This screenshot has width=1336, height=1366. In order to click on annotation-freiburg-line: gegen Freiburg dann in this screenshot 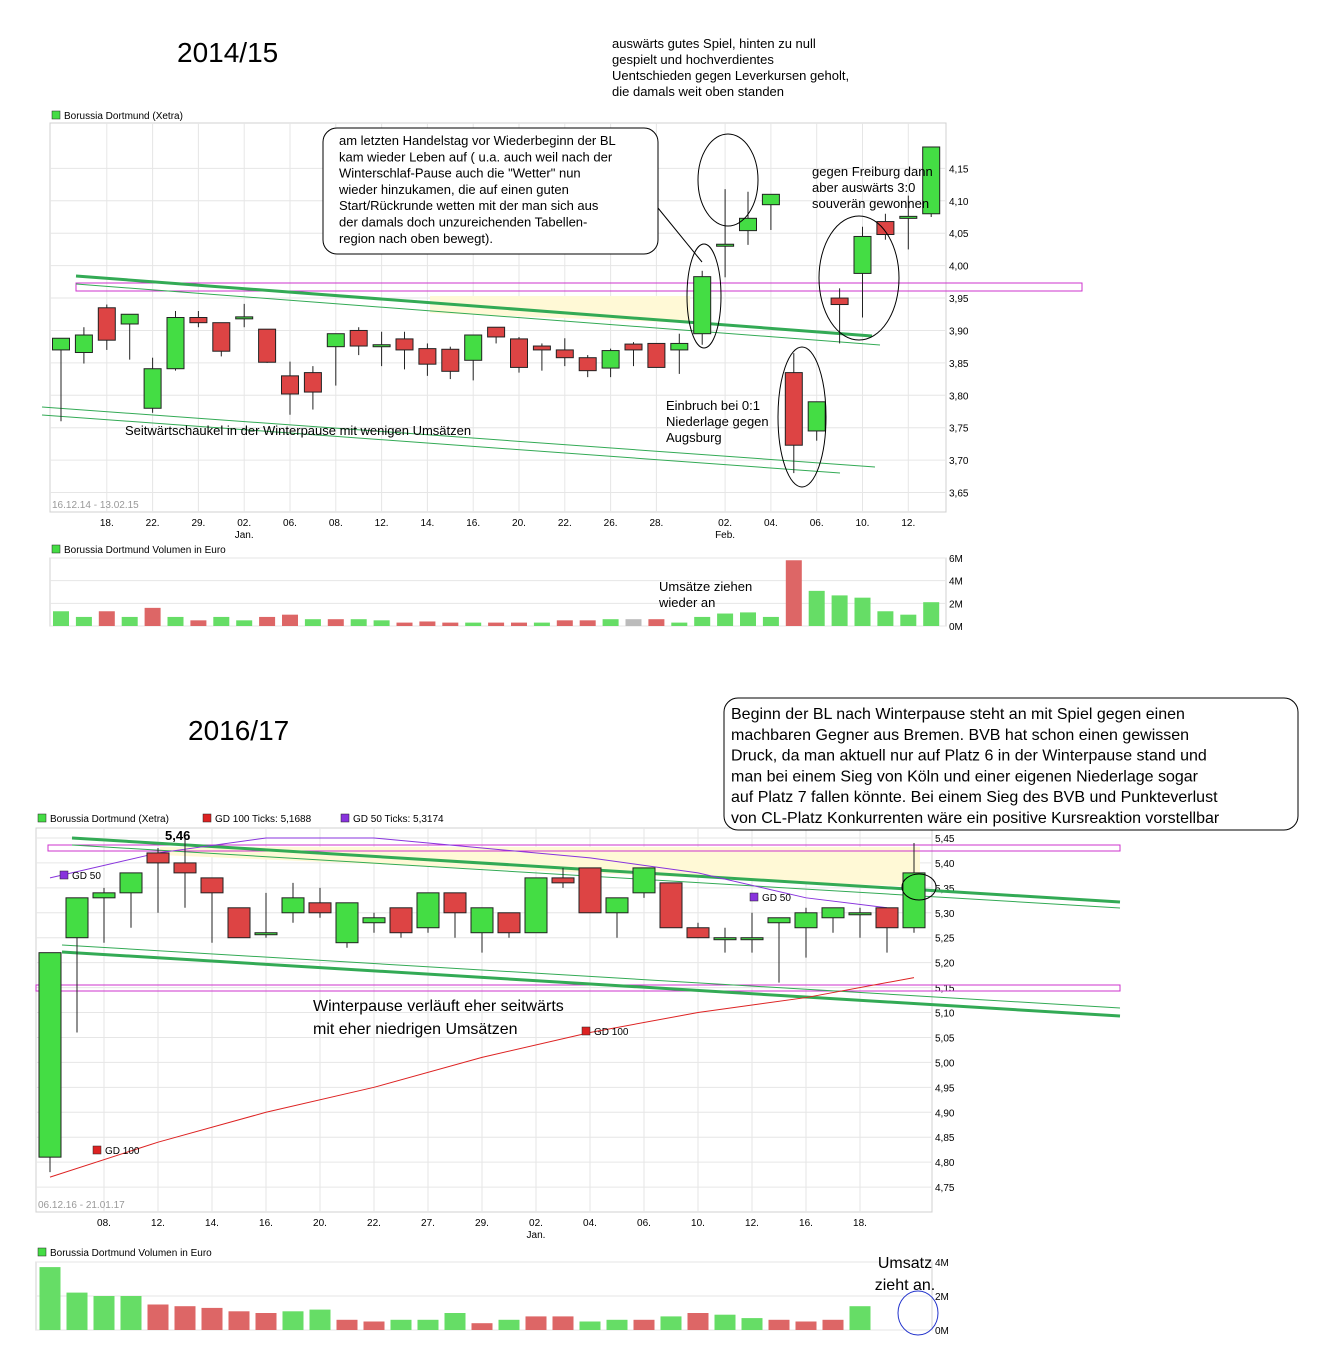, I will do `click(872, 171)`.